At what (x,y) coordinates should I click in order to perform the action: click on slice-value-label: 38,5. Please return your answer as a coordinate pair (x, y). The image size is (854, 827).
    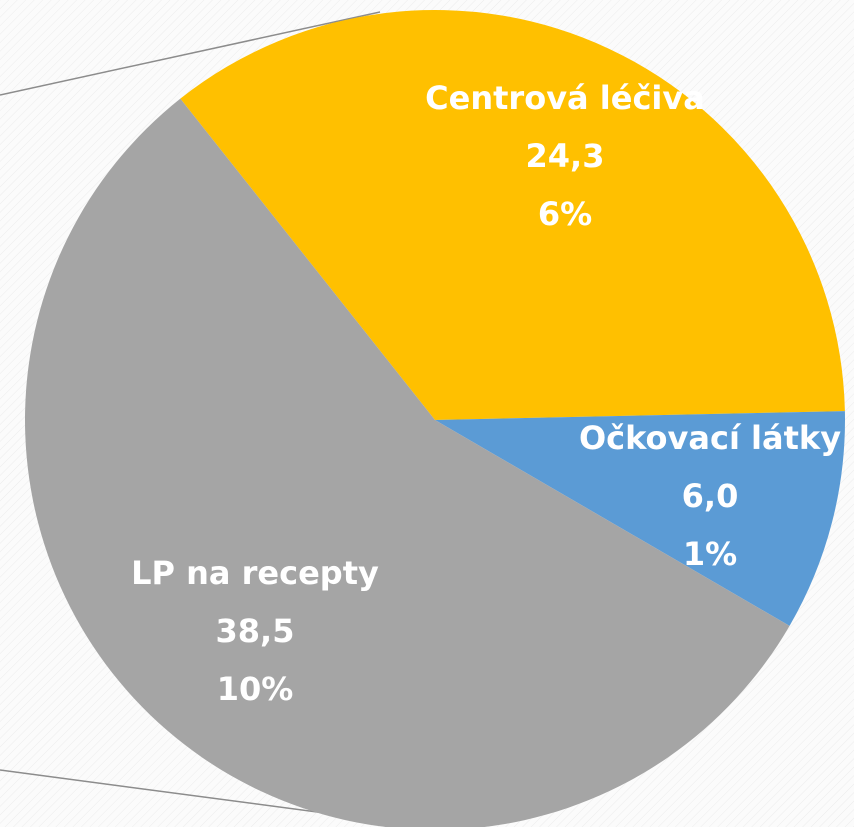
    Looking at the image, I should click on (255, 631).